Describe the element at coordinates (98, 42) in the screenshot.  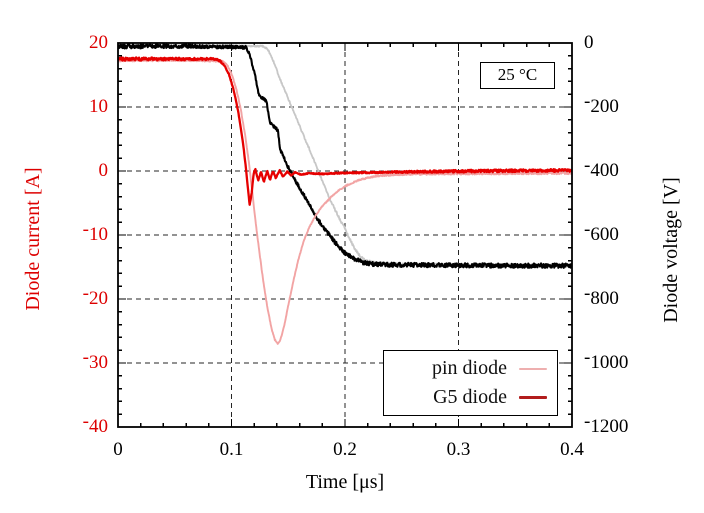
I see `y-left-tick-label: 20` at that location.